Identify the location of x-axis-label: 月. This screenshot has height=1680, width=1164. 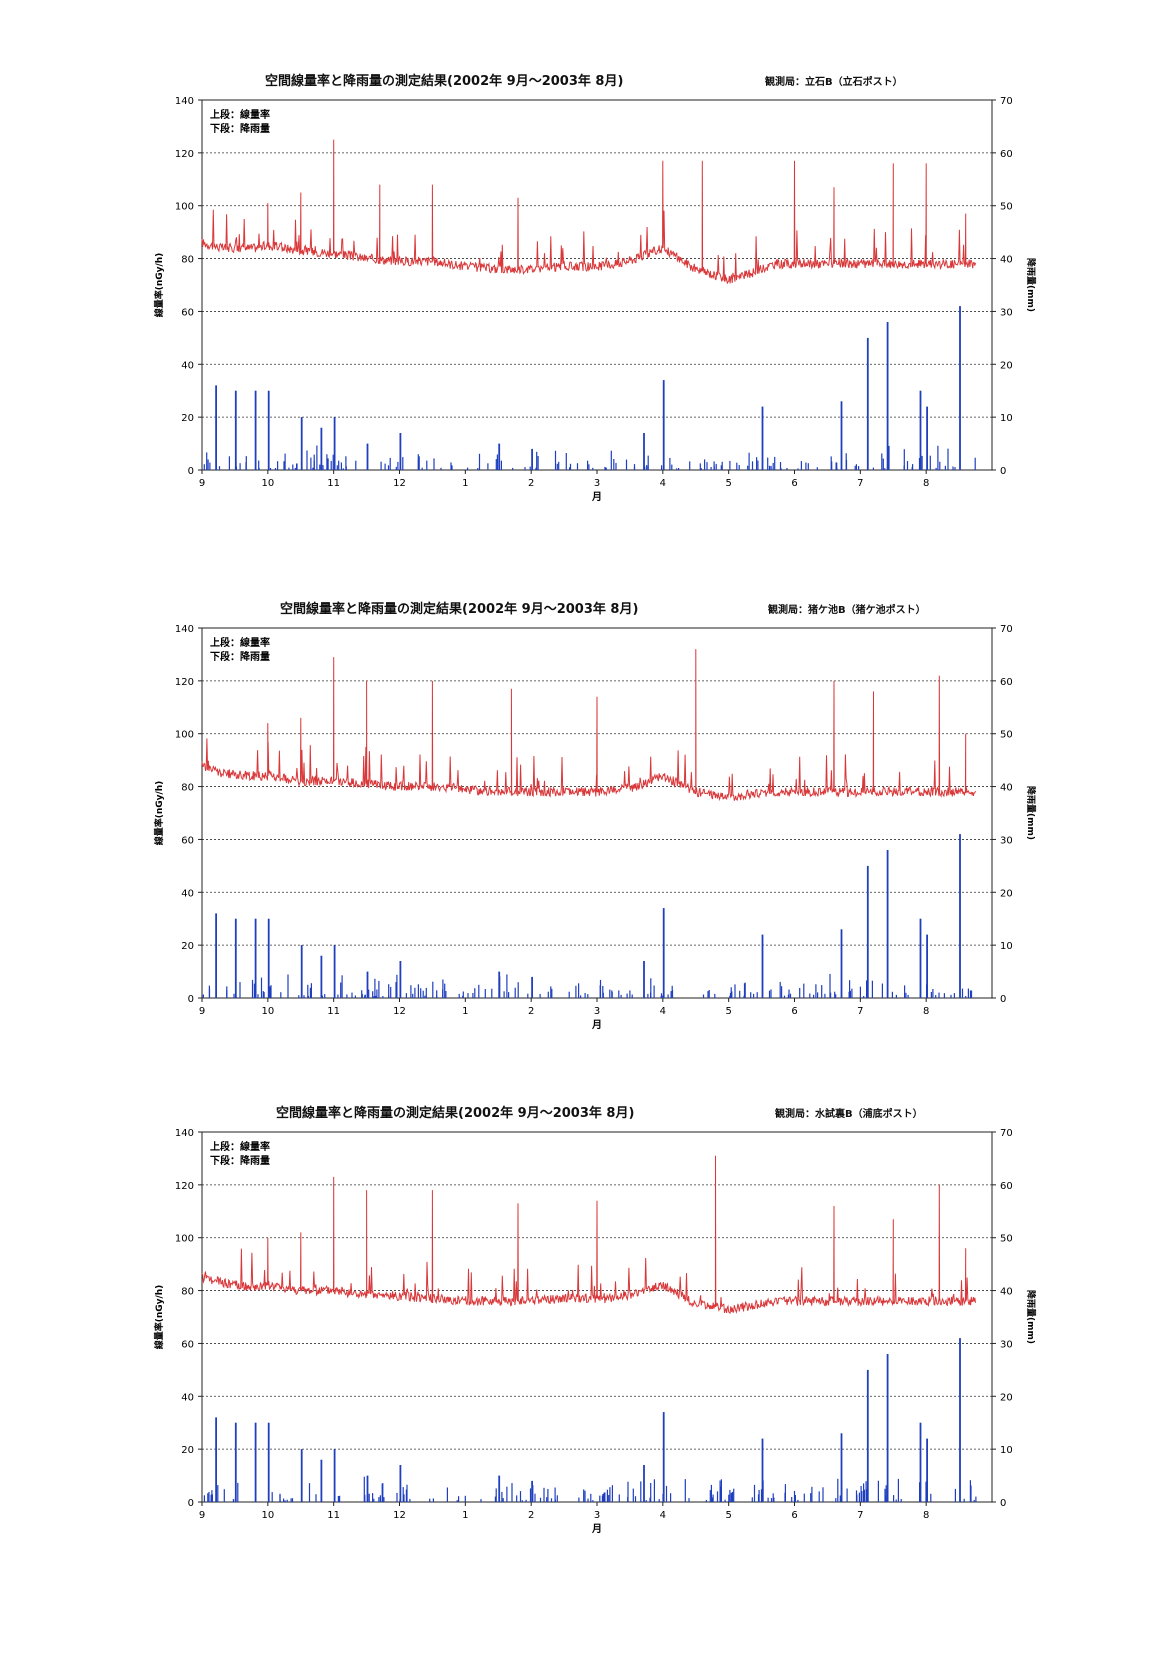
(596, 1025).